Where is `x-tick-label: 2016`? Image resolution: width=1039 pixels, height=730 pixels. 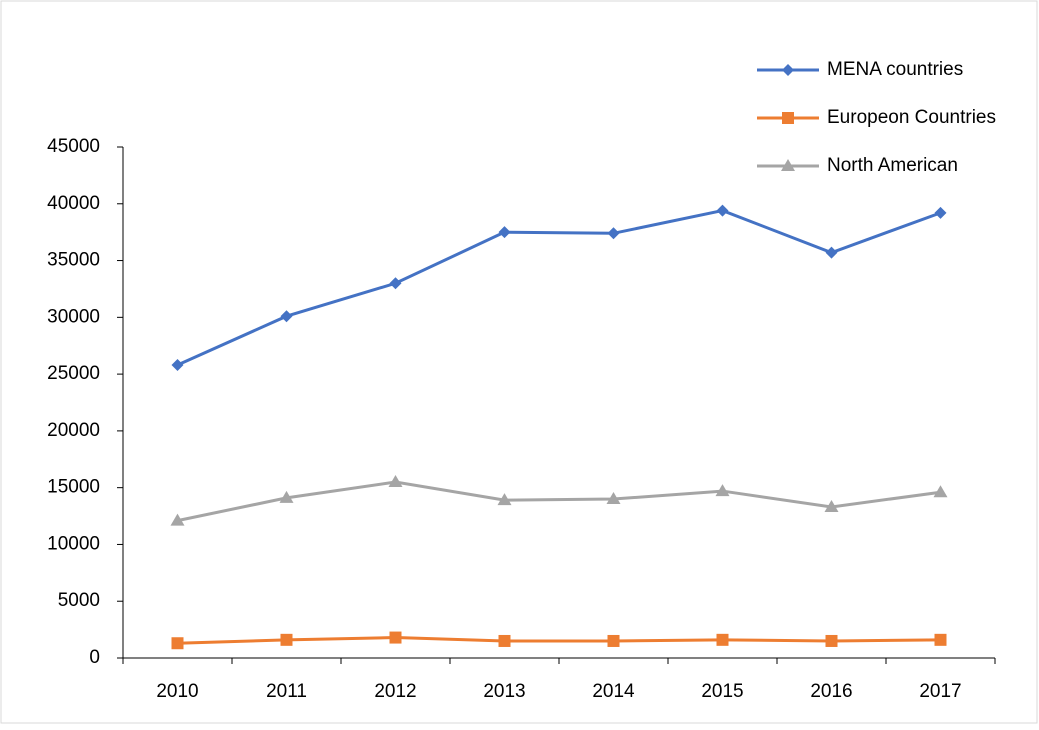 x-tick-label: 2016 is located at coordinates (831, 691).